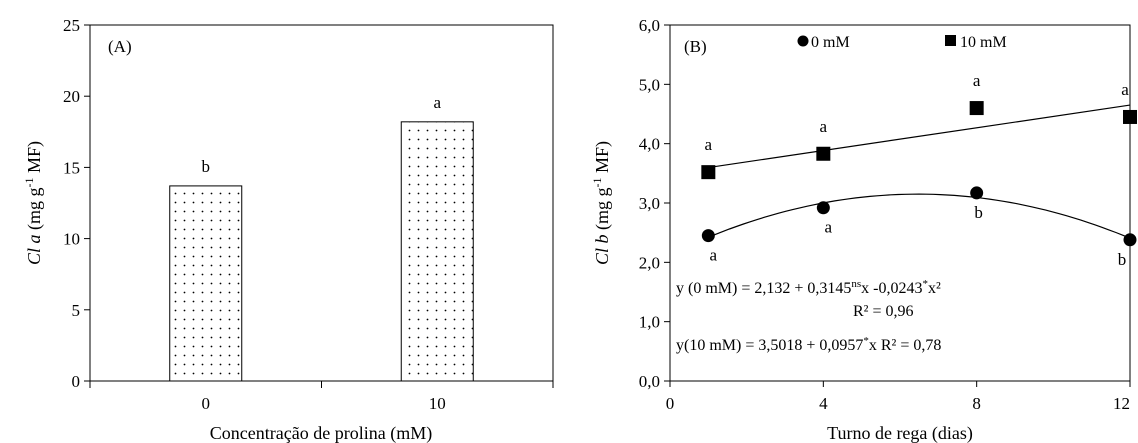  I want to click on equation-10mm-star: *, so click(866, 341).